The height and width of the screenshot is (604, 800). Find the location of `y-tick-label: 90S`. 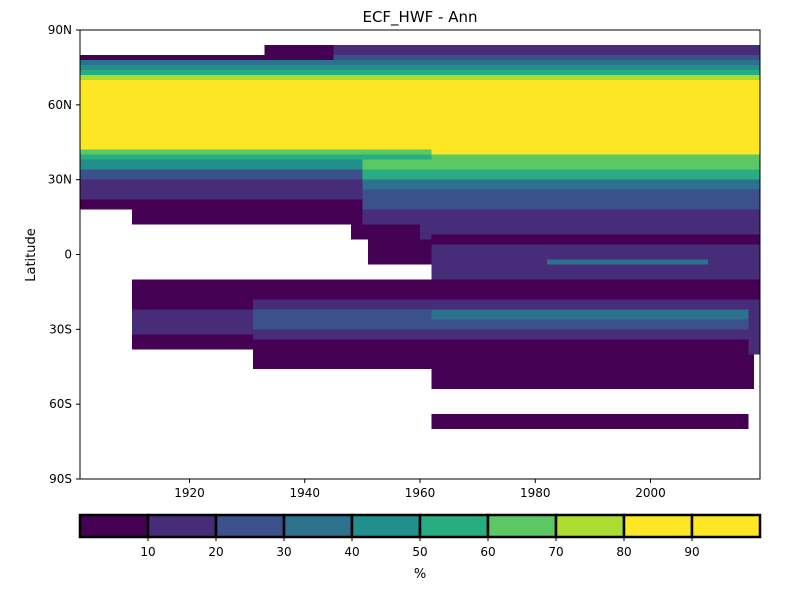

y-tick-label: 90S is located at coordinates (60, 479).